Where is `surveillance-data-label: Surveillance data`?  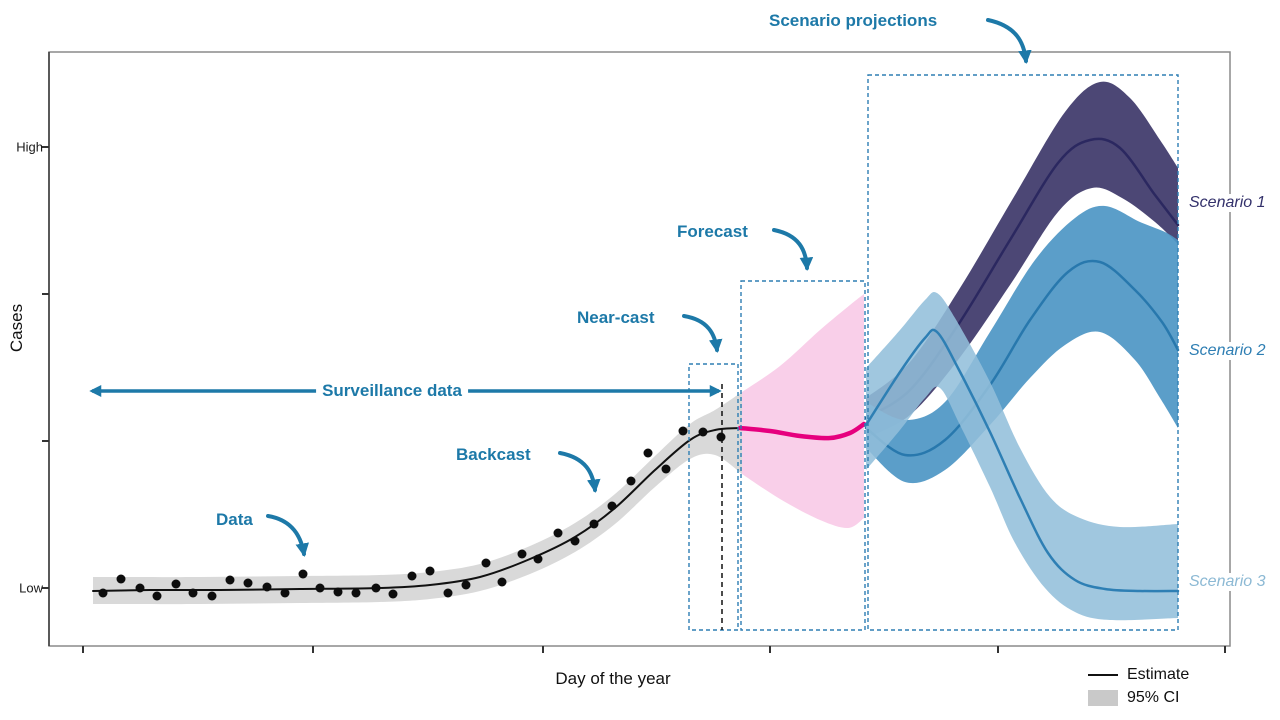 surveillance-data-label: Surveillance data is located at coordinates (392, 391).